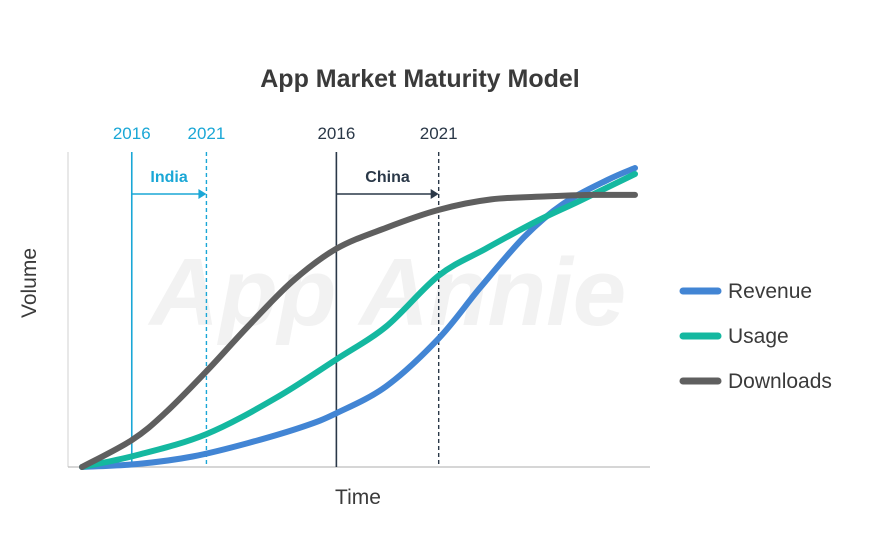 This screenshot has height=553, width=876. I want to click on annotation-region-label: India, so click(168, 177).